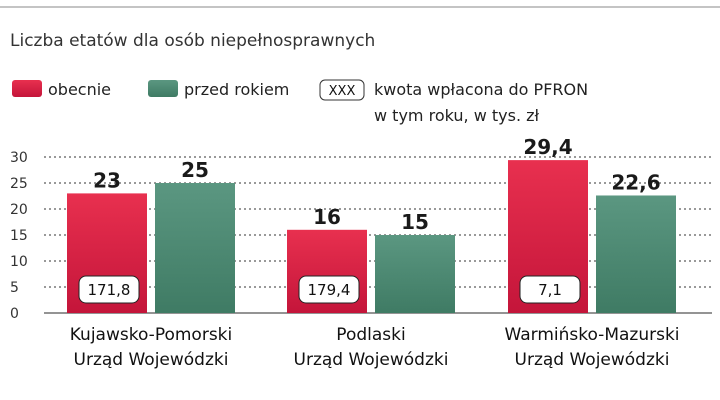 The width and height of the screenshot is (720, 400). Describe the element at coordinates (107, 180) in the screenshot. I see `value-label-obecnie: 23` at that location.